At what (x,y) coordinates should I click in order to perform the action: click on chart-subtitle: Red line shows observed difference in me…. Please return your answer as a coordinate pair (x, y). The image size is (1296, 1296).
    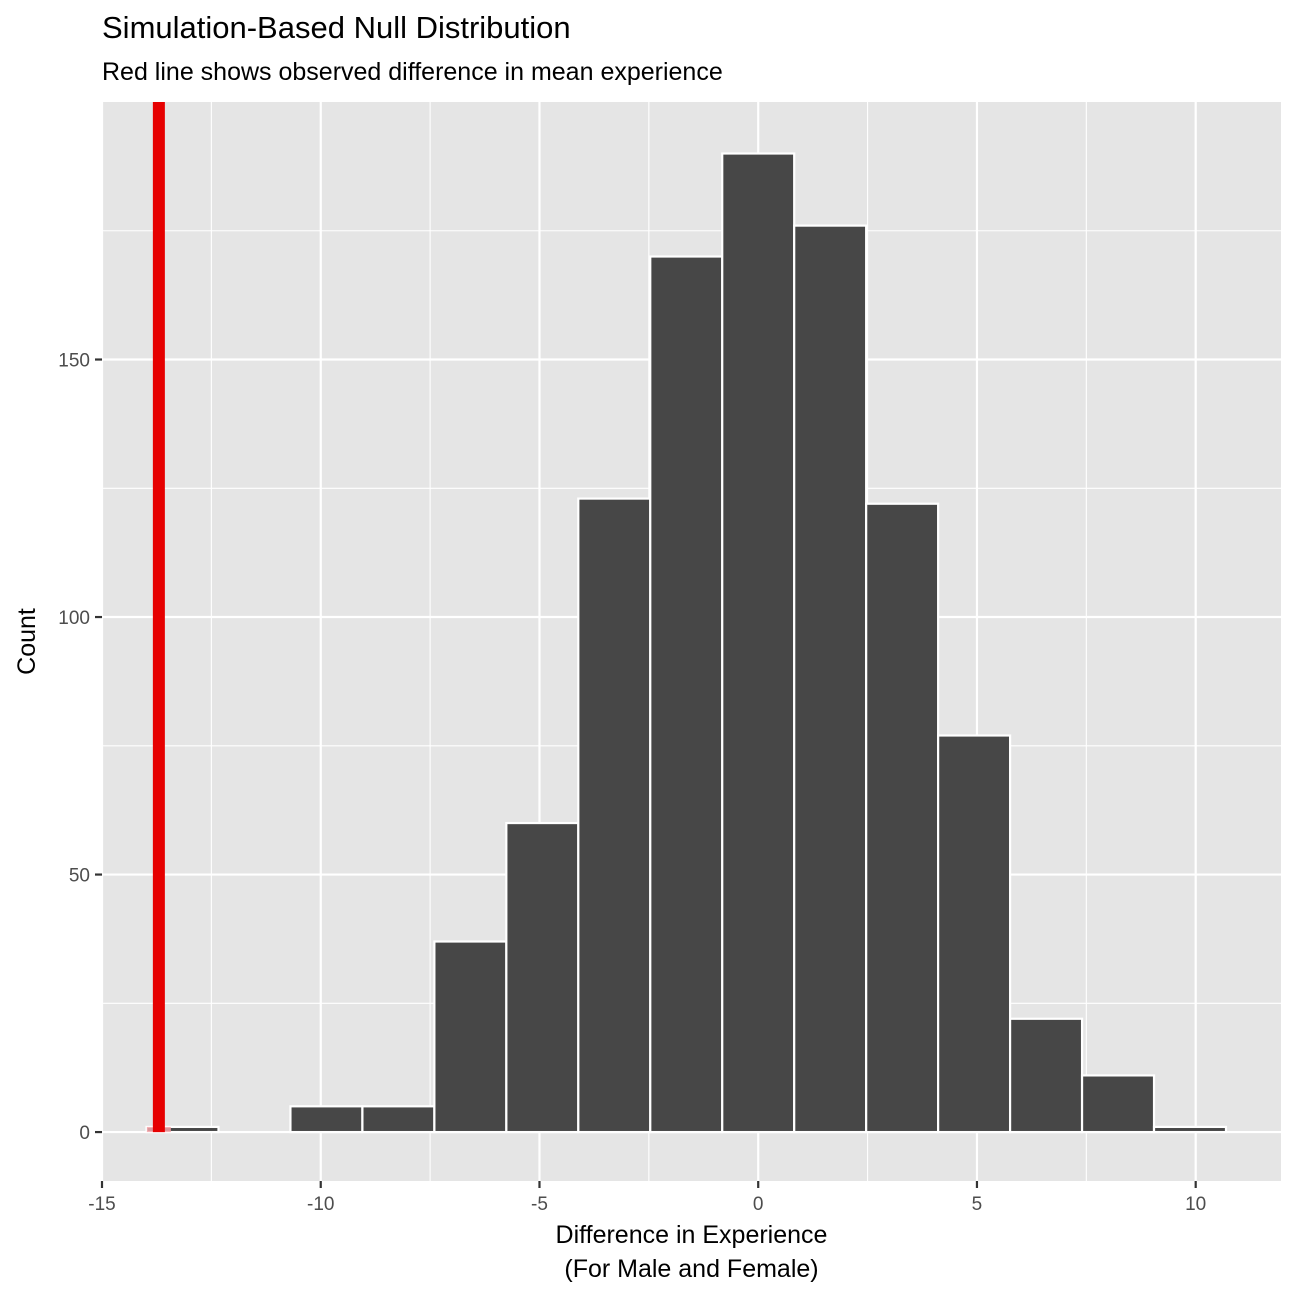
    Looking at the image, I should click on (412, 72).